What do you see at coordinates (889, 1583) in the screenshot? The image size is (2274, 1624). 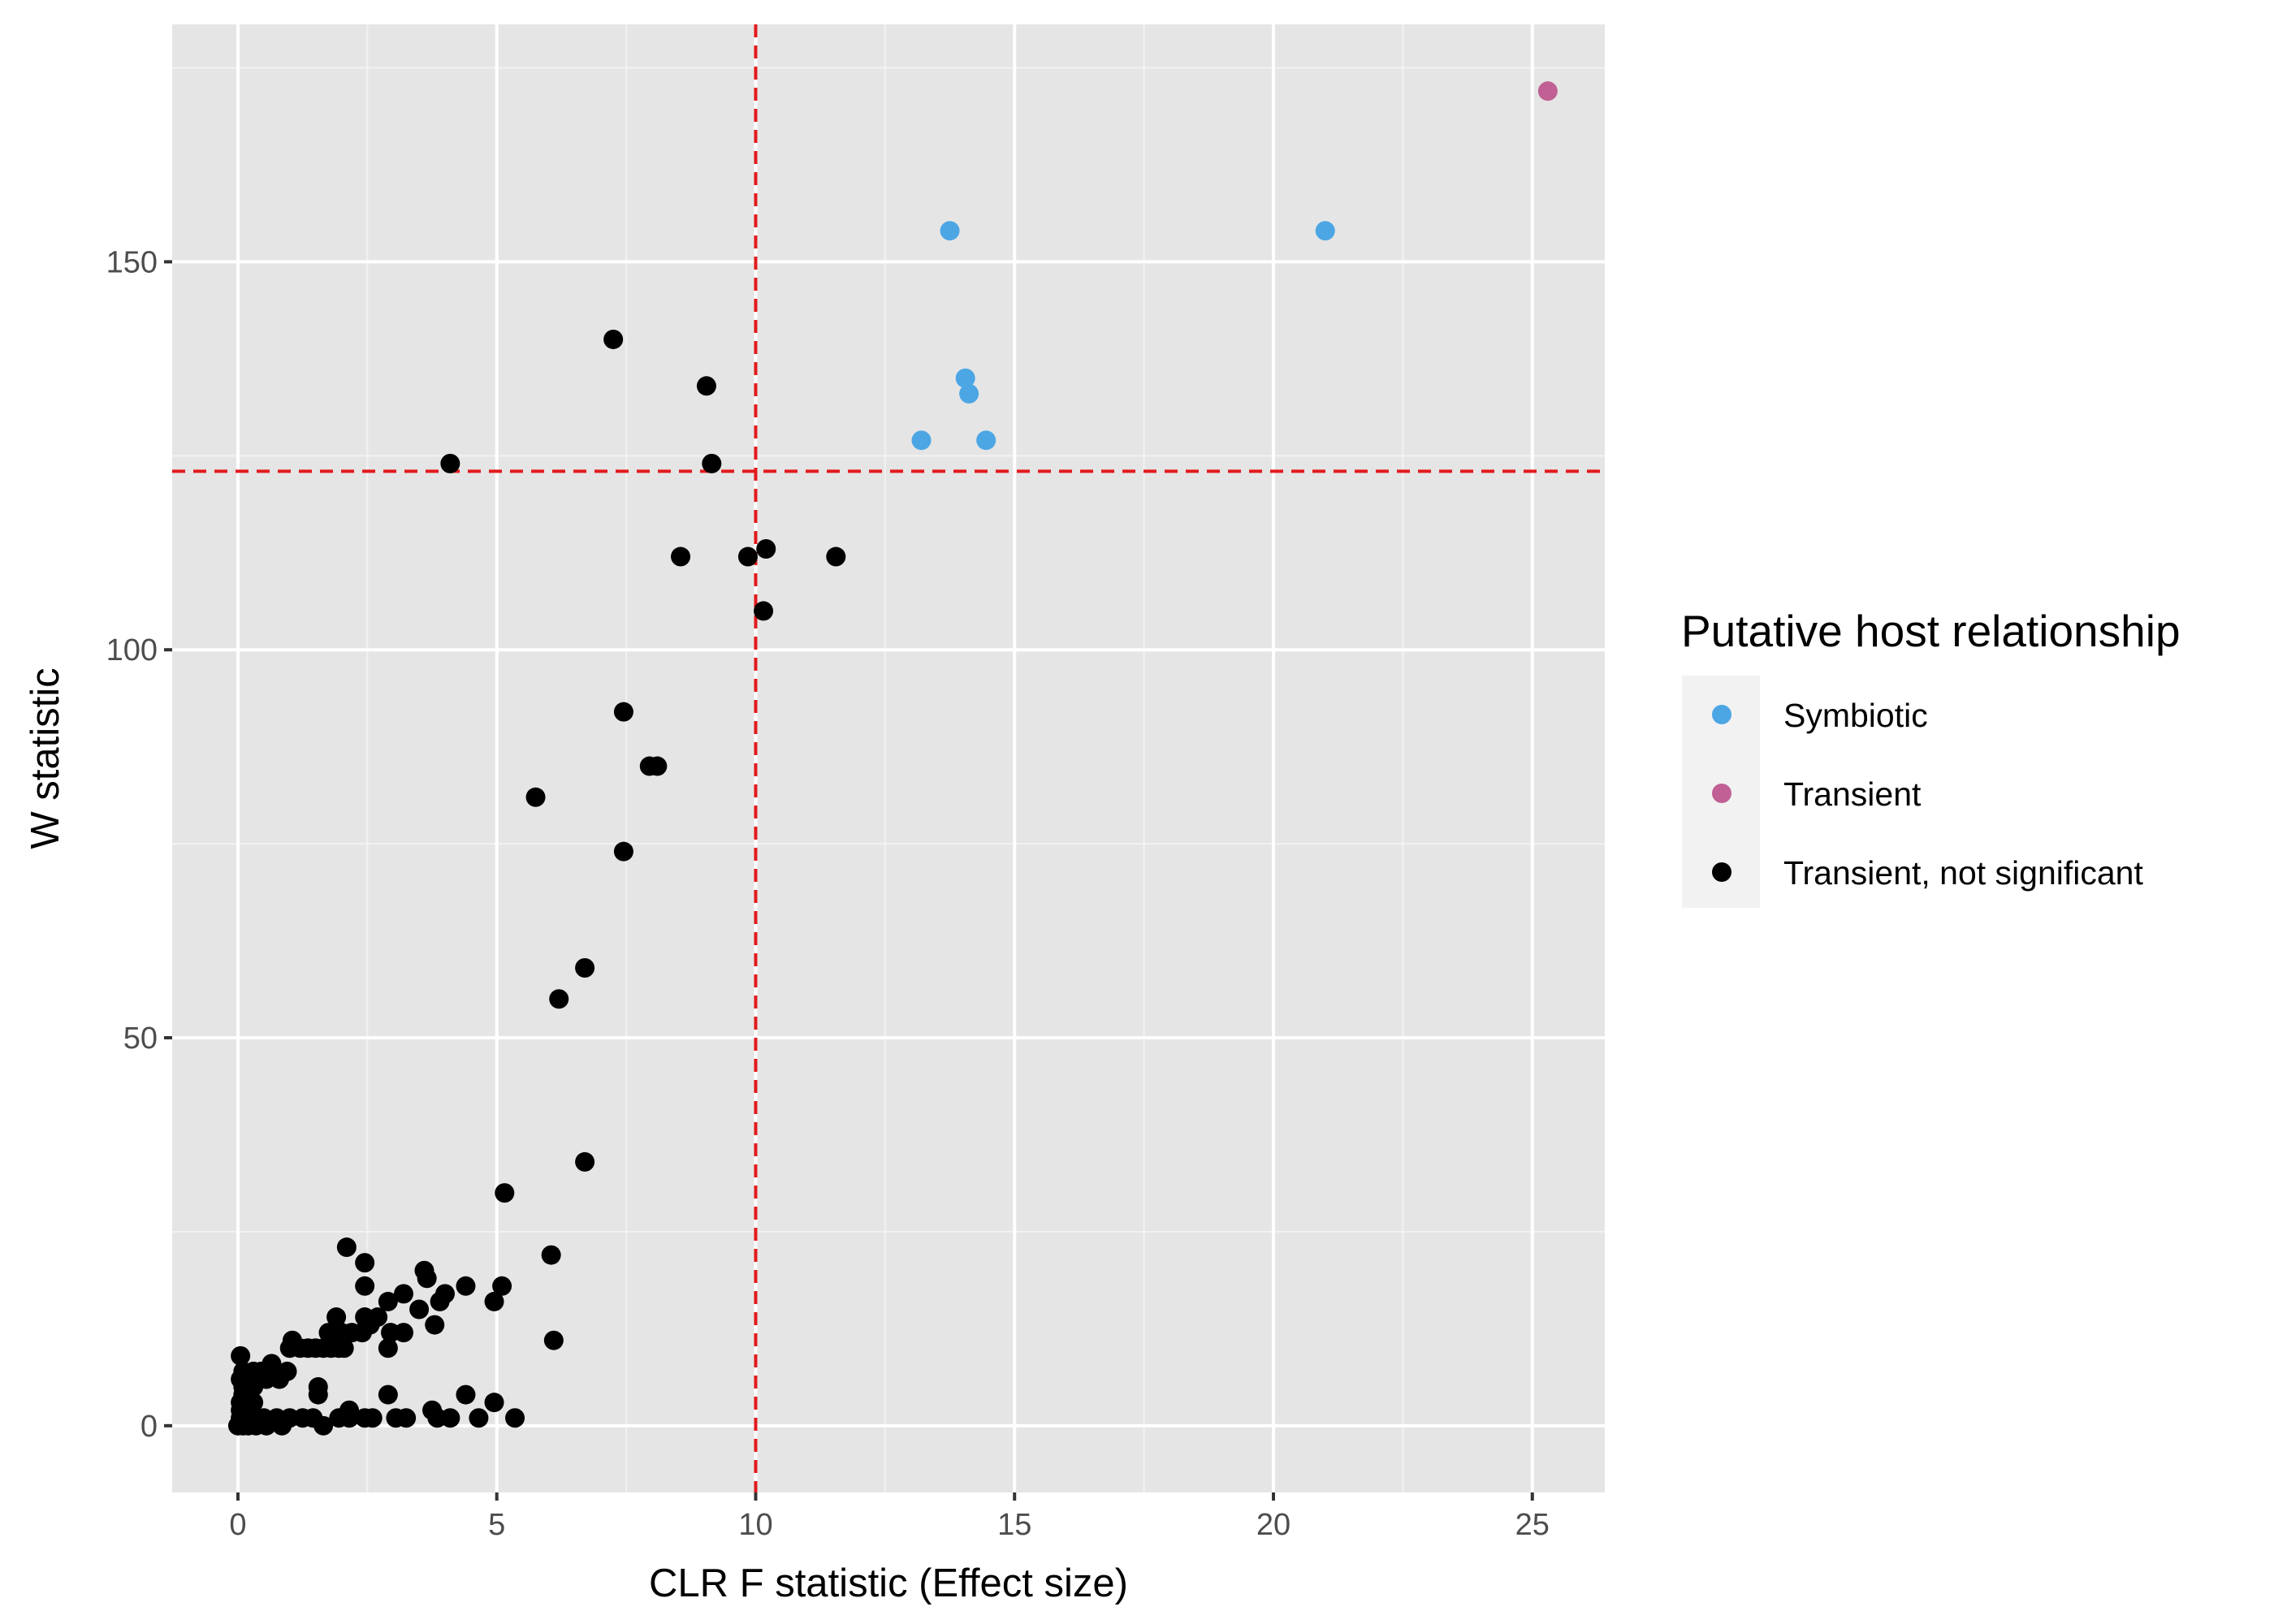 I see `x-axis-title: CLR F statistic (Effect size)` at bounding box center [889, 1583].